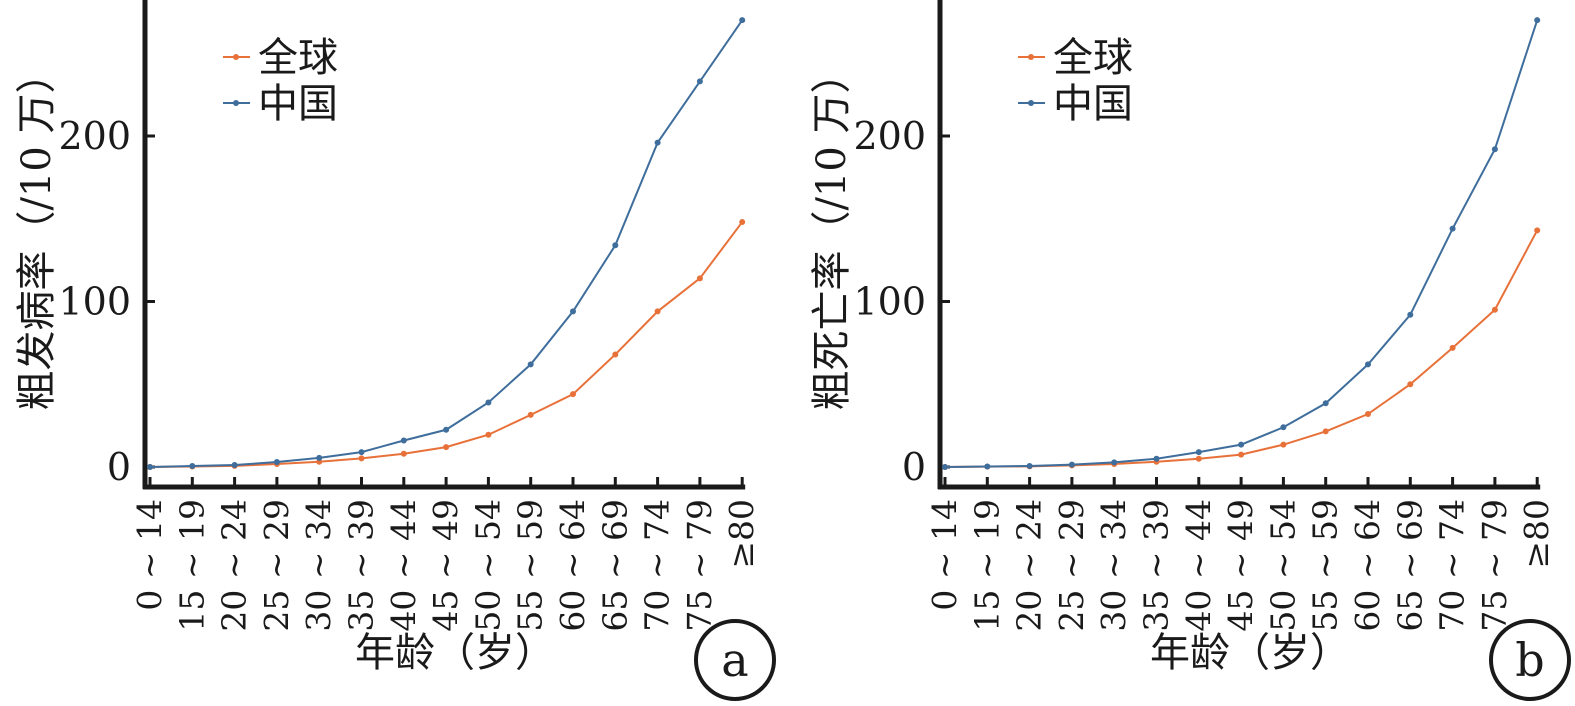  I want to click on panel-label: b, so click(1529, 660).